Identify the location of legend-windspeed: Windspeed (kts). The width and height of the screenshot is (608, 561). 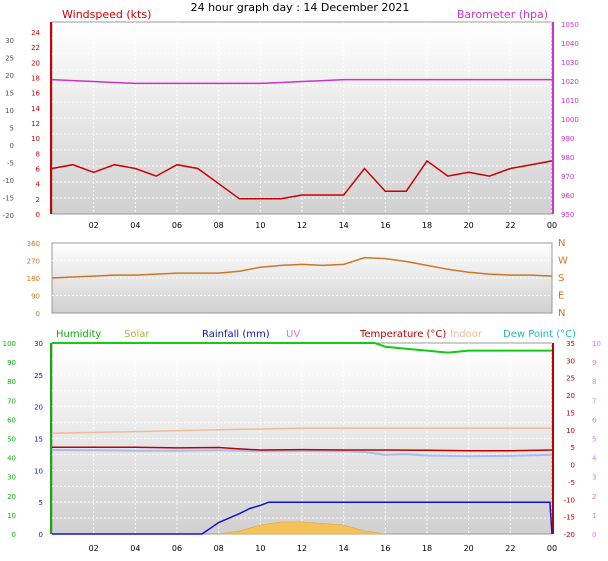
(106, 14).